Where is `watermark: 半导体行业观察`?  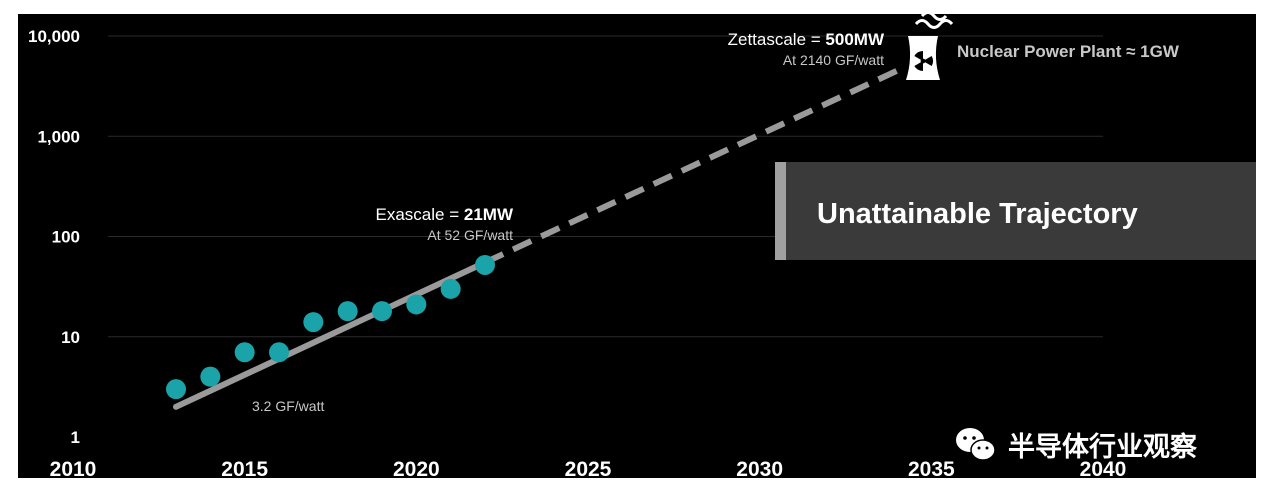
watermark: 半导体行业观察 is located at coordinates (1077, 445).